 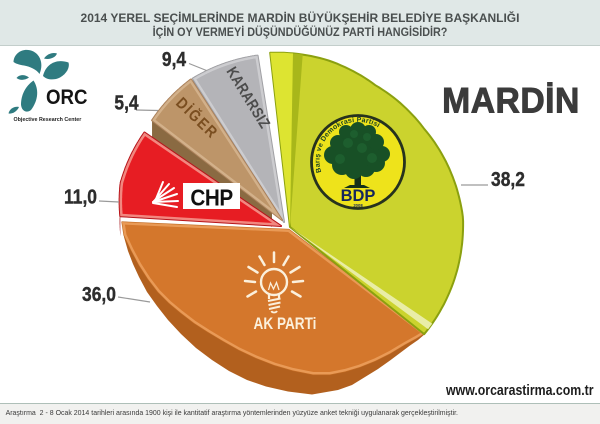 I want to click on svg-text: 5,4, so click(x=126, y=103).